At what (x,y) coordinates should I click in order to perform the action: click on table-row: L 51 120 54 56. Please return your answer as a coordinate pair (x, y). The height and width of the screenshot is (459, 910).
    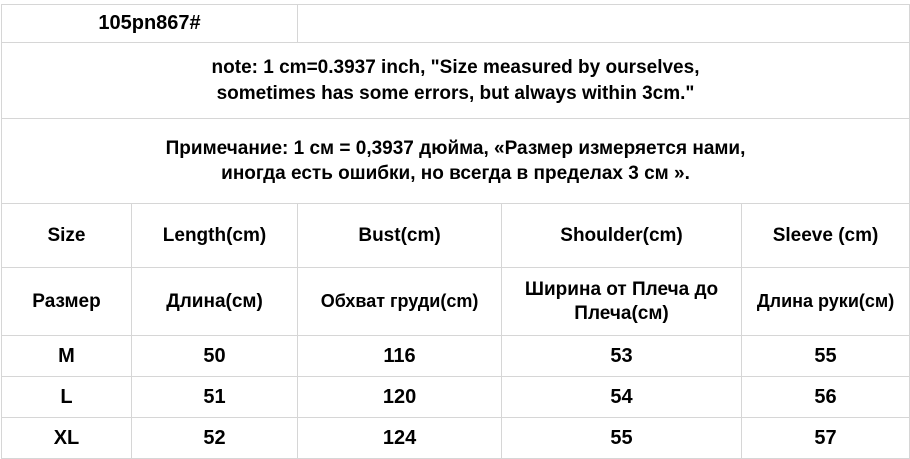
    Looking at the image, I should click on (455, 397).